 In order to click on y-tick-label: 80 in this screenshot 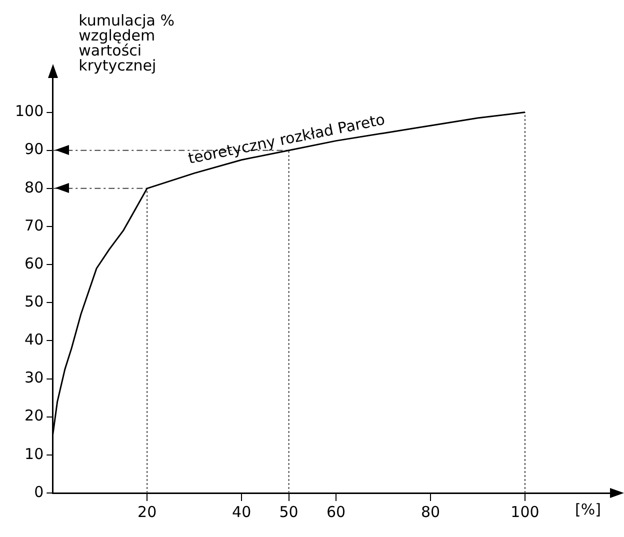, I will do `click(34, 187)`.